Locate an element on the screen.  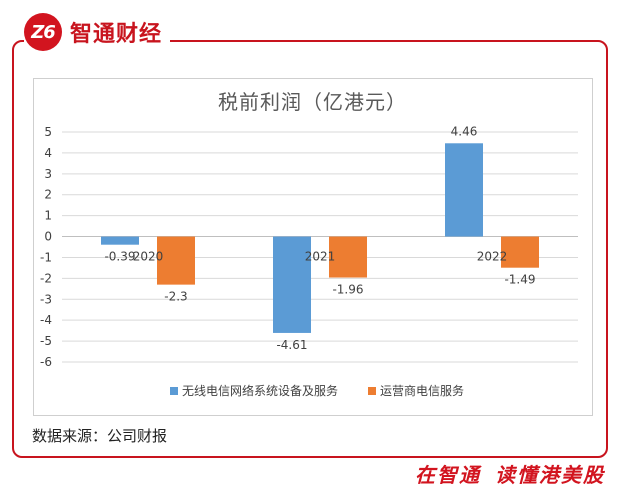
data-label: -4.61 is located at coordinates (291, 345).